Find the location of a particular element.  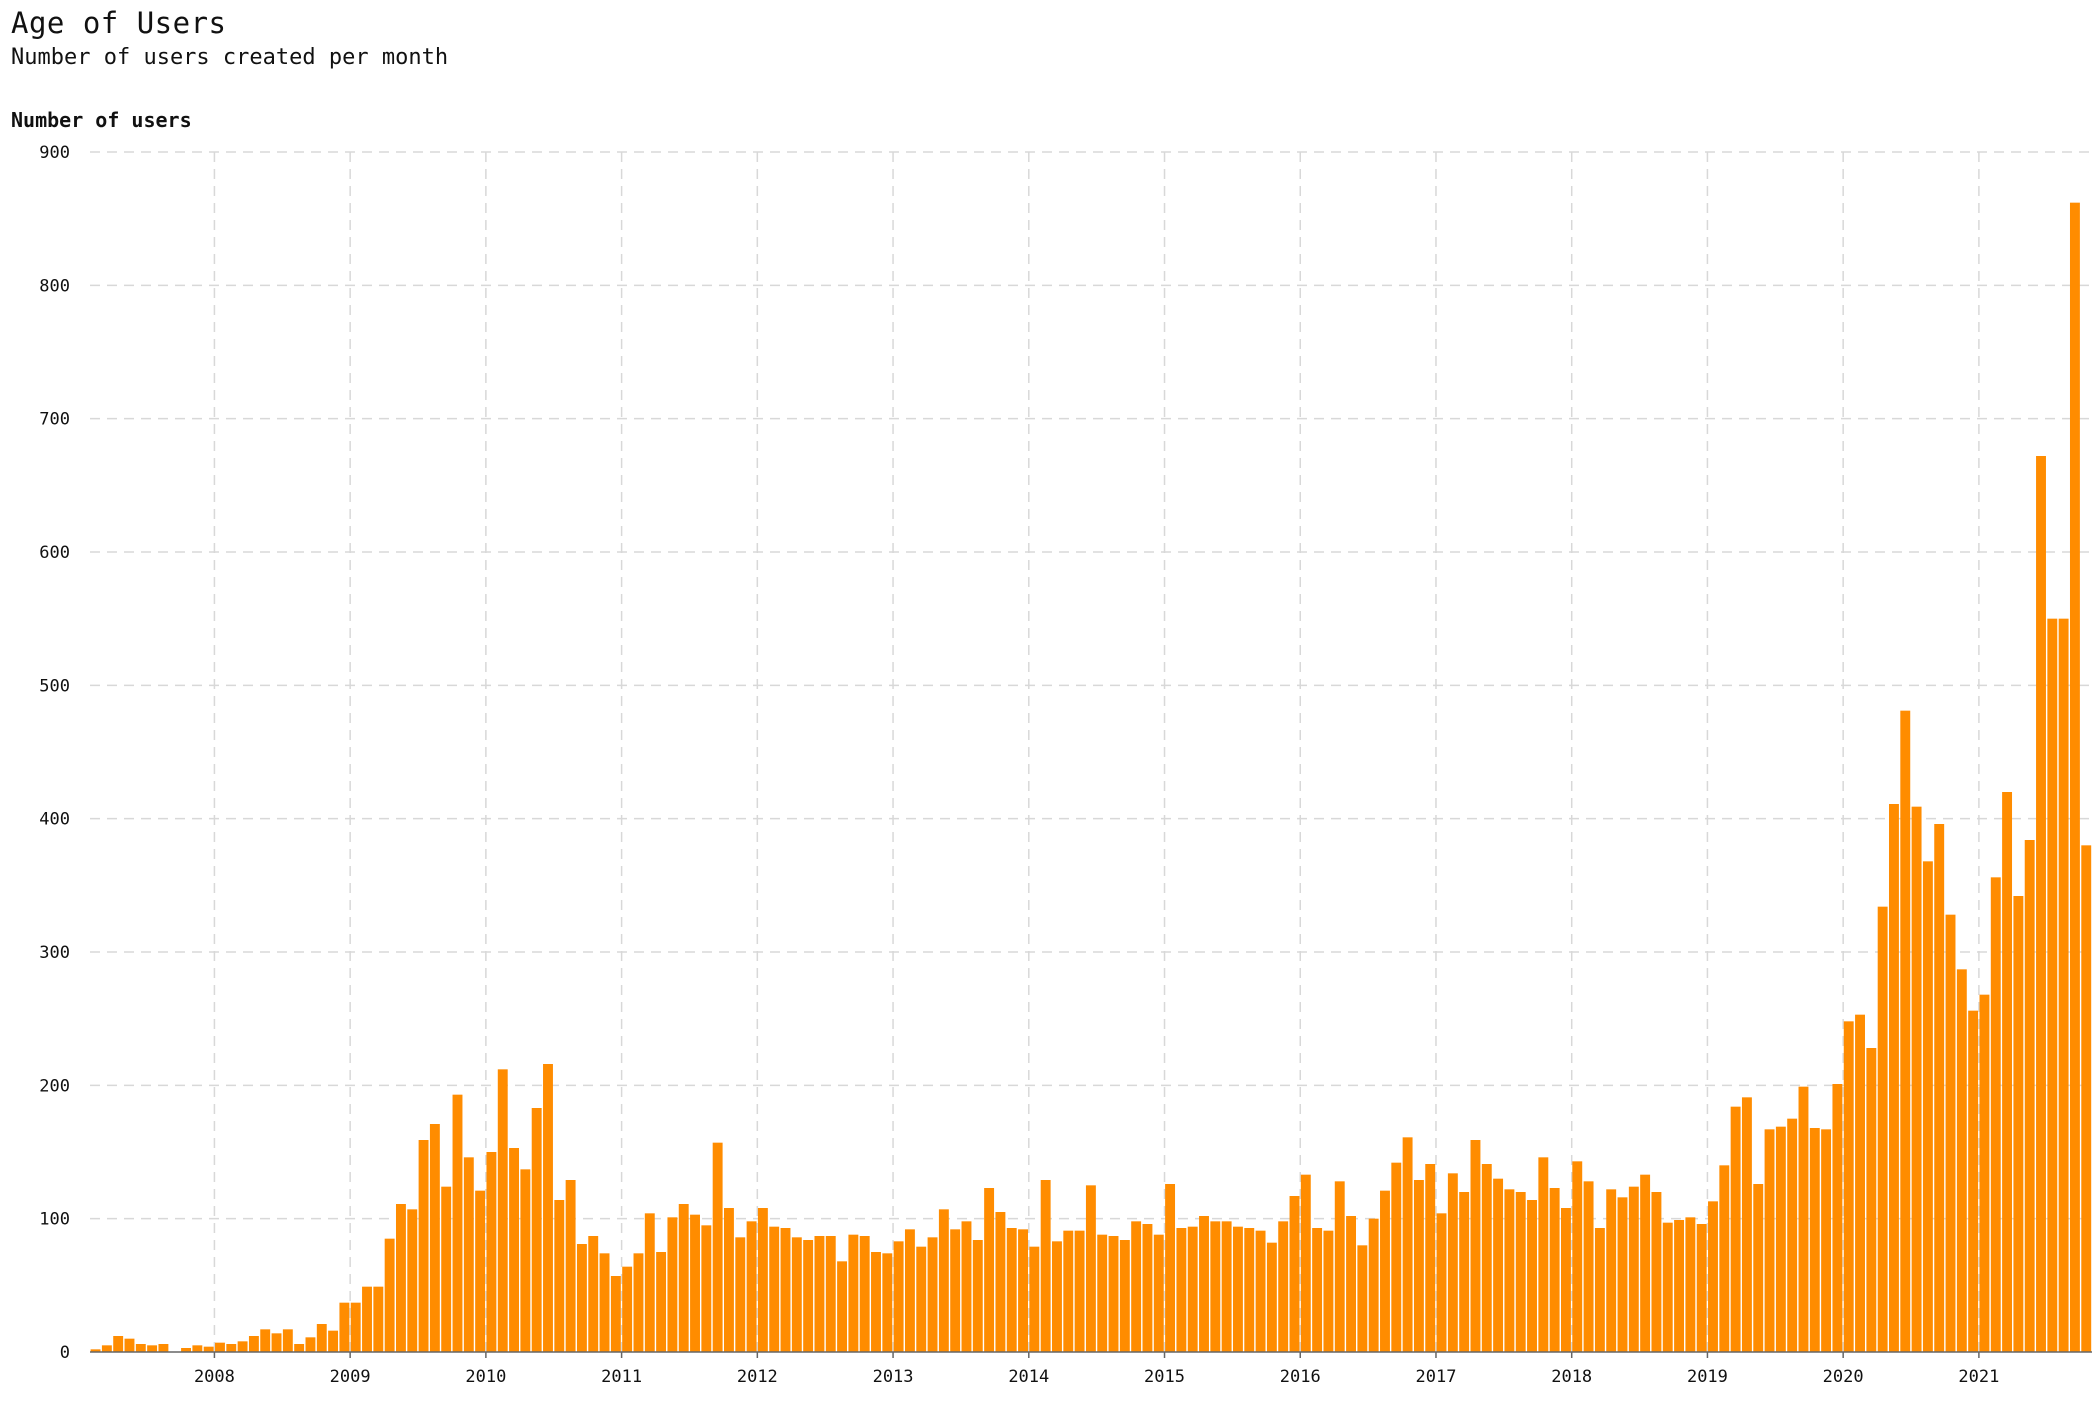

x-tick-label: 2015 is located at coordinates (1164, 1377).